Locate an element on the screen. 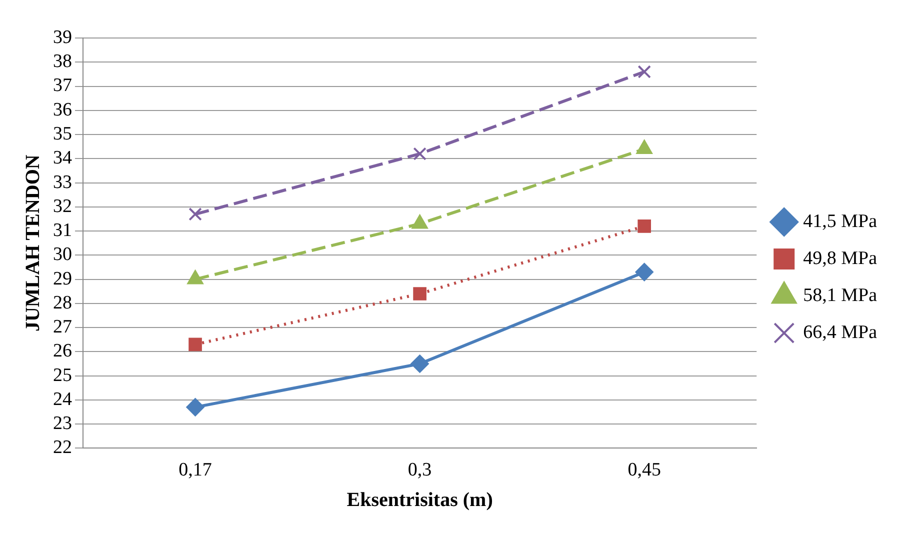 This screenshot has height=535, width=905. x-tick-label: 0,45 is located at coordinates (644, 470).